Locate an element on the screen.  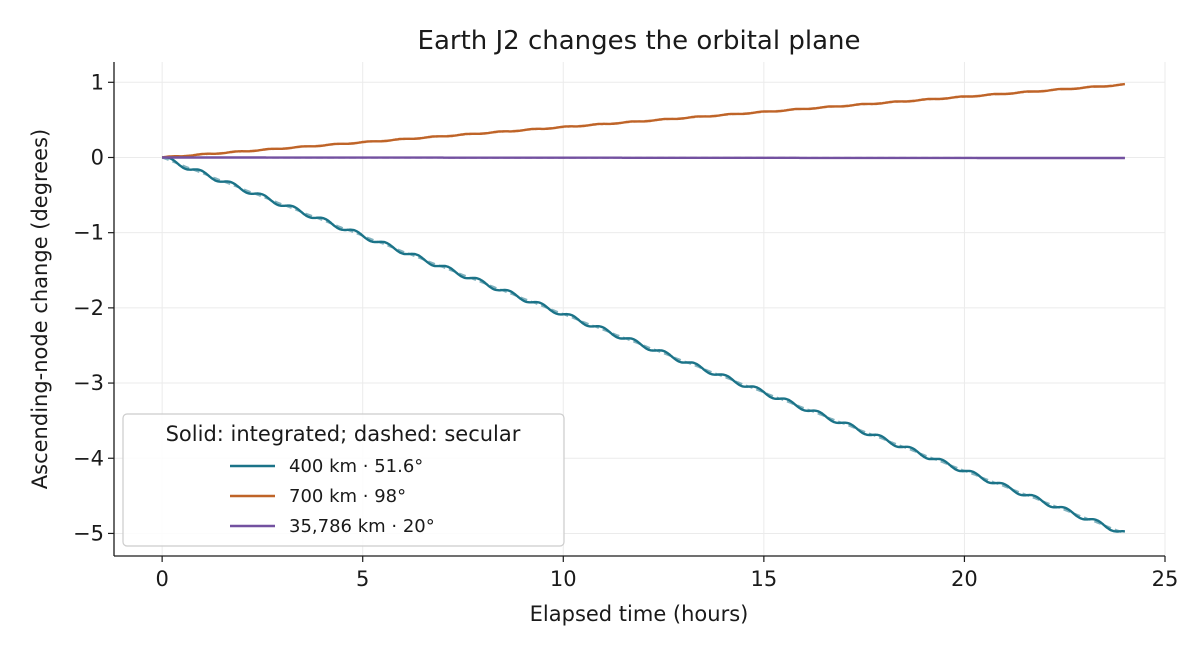
y-tick-label: −1 is located at coordinates (88, 233).